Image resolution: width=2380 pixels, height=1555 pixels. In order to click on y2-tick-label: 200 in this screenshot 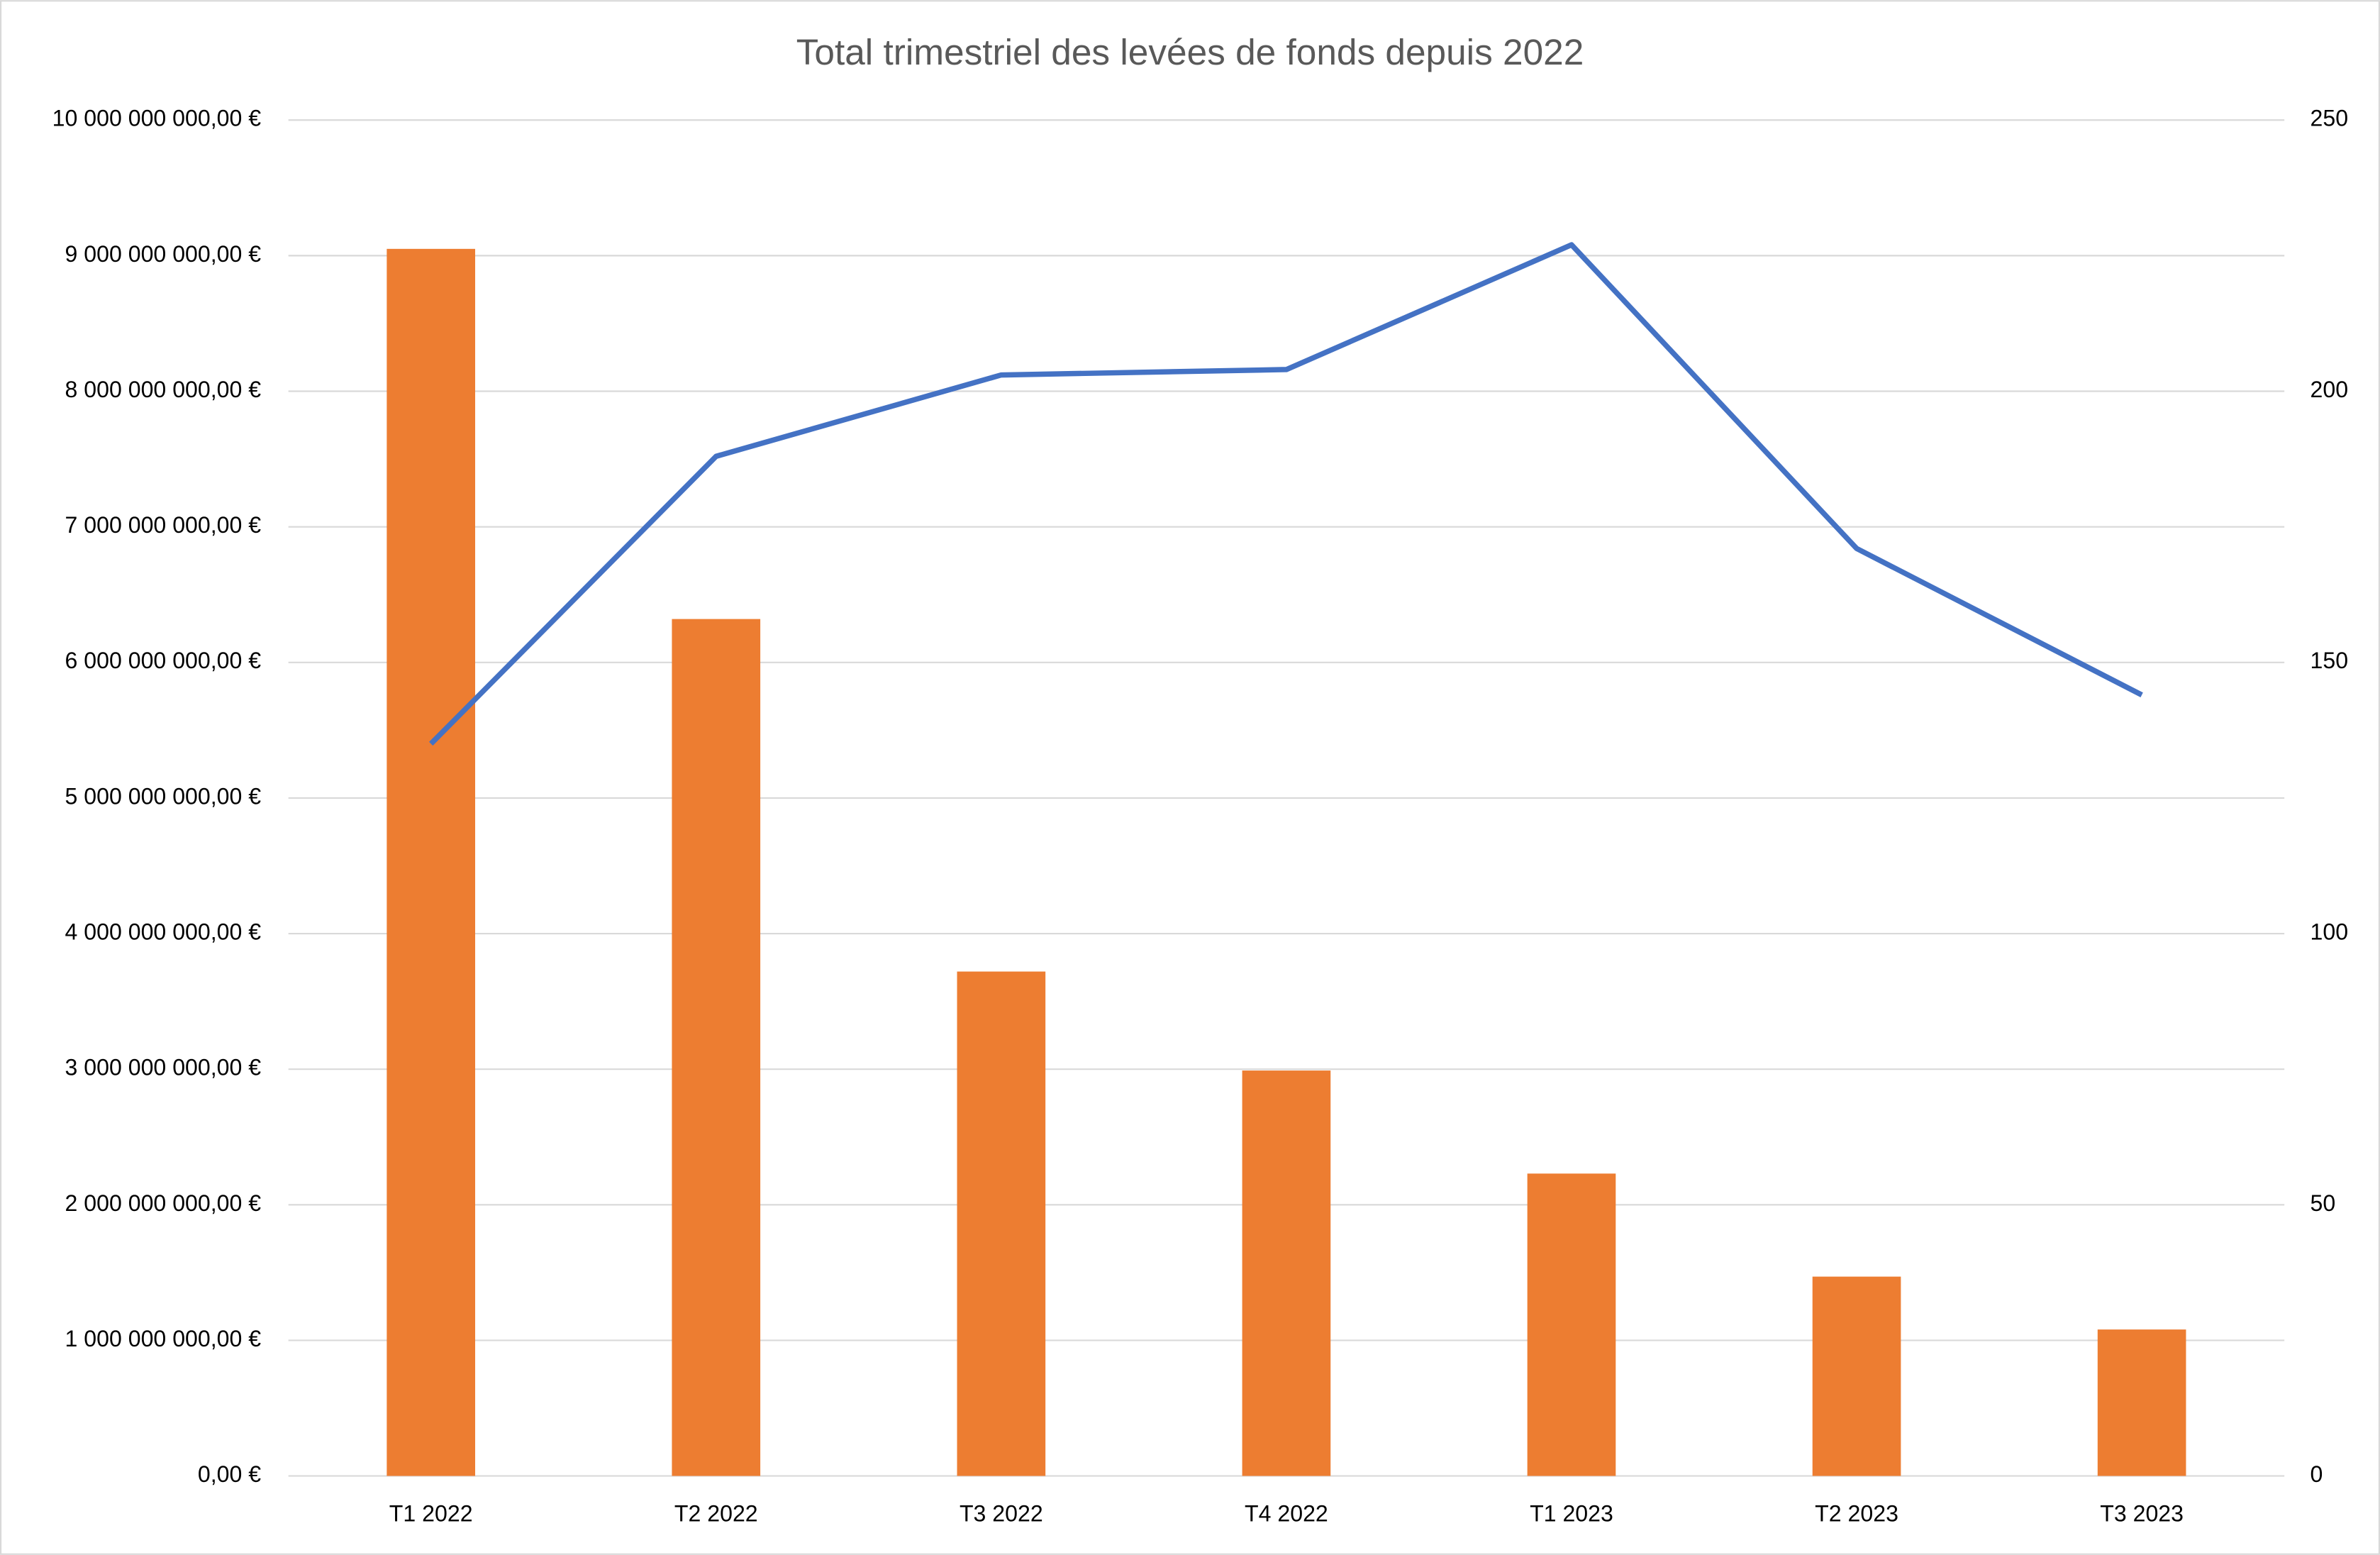, I will do `click(2330, 389)`.